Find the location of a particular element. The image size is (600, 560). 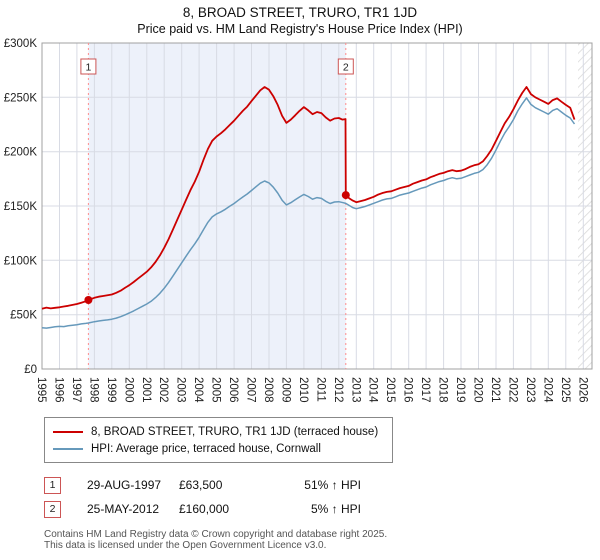

x-axis-tick-label: 2013 is located at coordinates (355, 390).